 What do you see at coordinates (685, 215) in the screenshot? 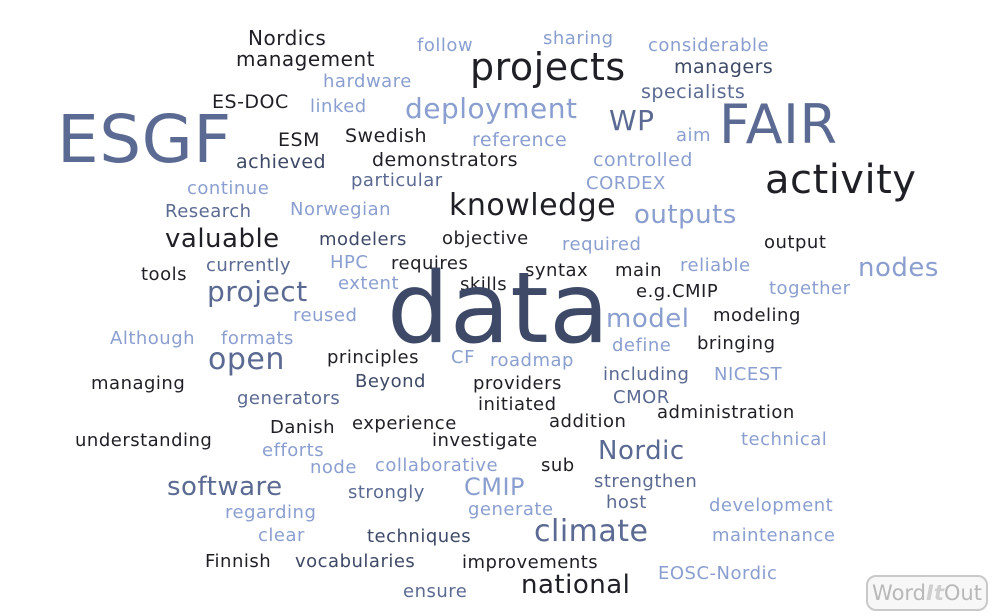
I see `cloud-word: outputs` at bounding box center [685, 215].